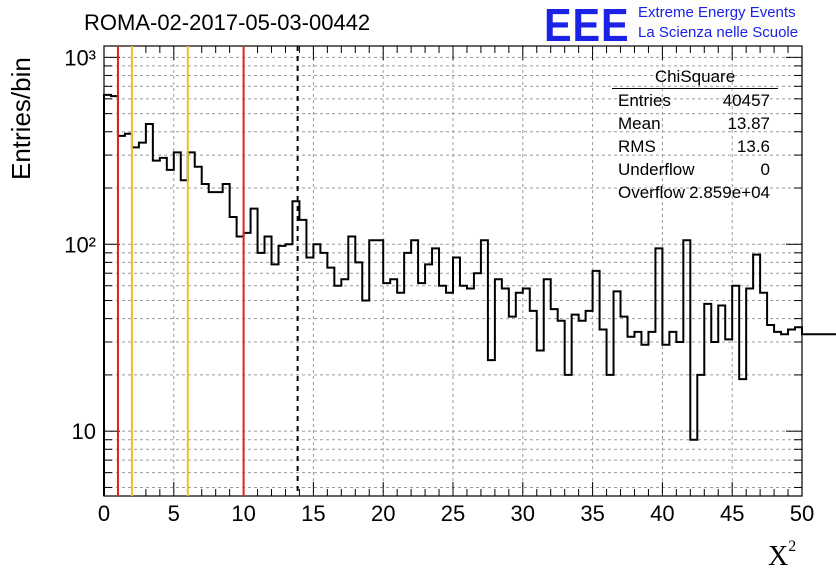 This screenshot has width=836, height=573. Describe the element at coordinates (80, 244) in the screenshot. I see `y-tick-label: 10²` at that location.